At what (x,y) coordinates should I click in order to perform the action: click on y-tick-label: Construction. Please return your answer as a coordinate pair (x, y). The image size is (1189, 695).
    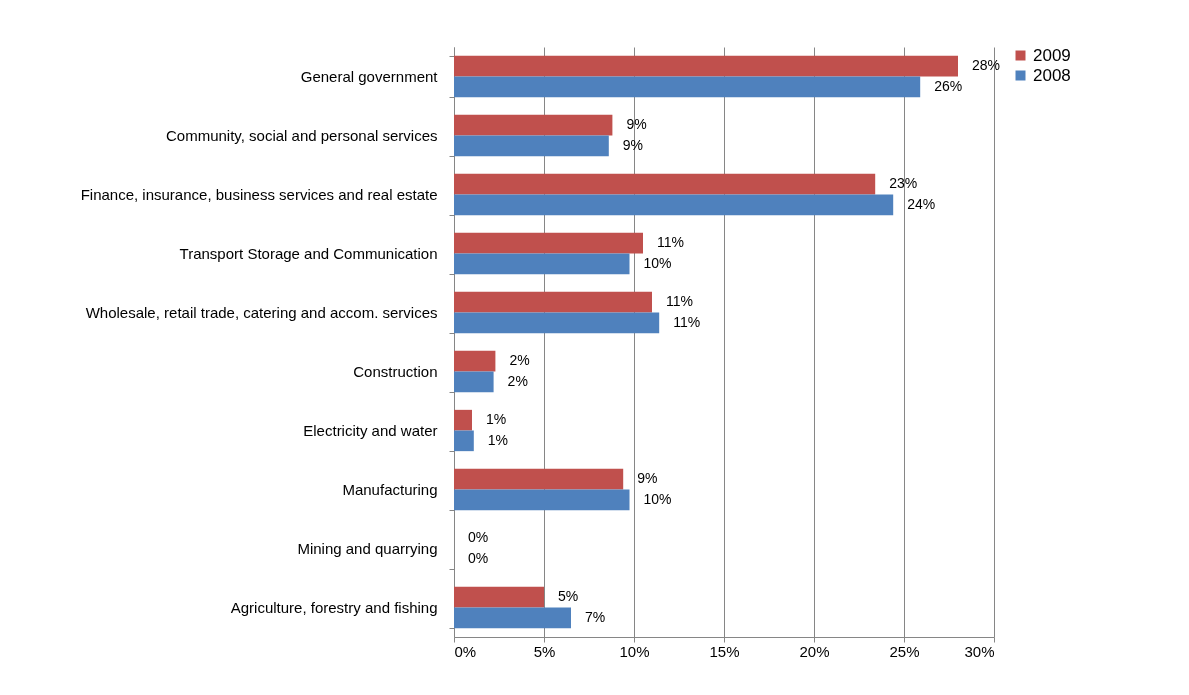
    Looking at the image, I should click on (395, 371).